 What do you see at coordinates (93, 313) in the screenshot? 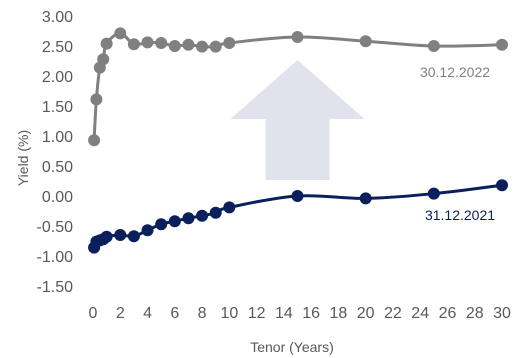
I see `x-tick-label: 0` at bounding box center [93, 313].